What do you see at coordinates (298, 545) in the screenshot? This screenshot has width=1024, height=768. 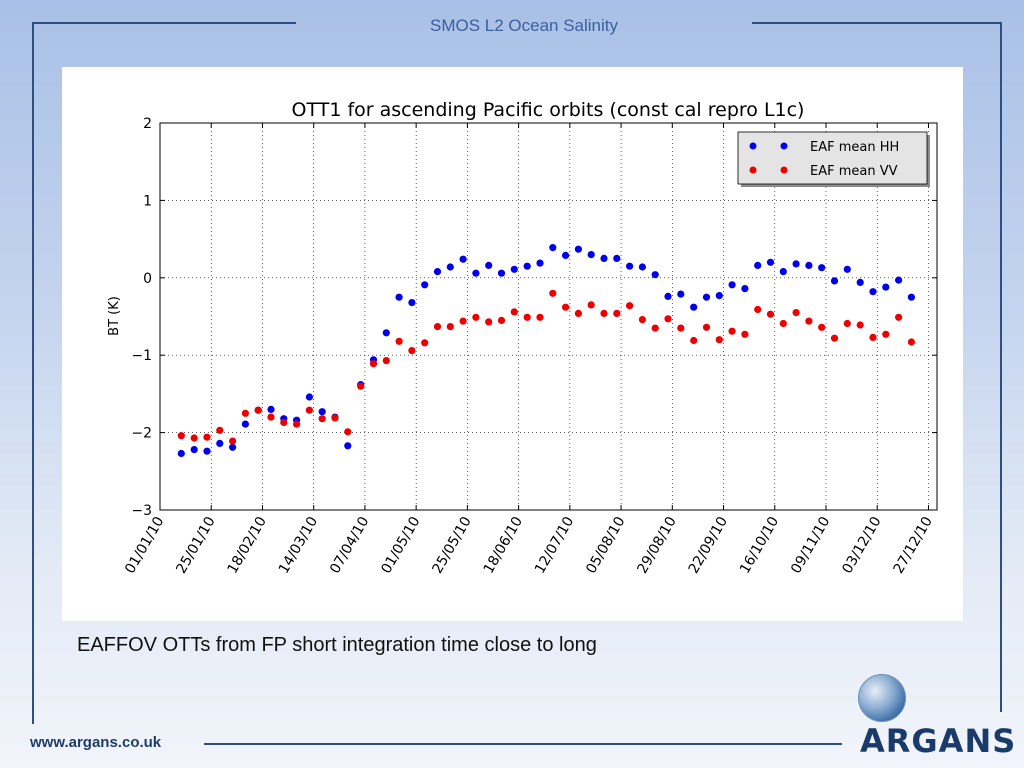 I see `x-tick-label: 14/03/10` at bounding box center [298, 545].